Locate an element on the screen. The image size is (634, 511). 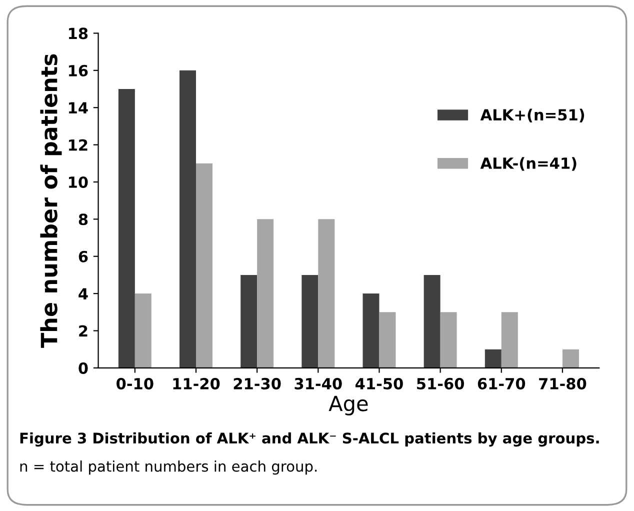
legend-label: ALK+(n=51) is located at coordinates (532, 115).